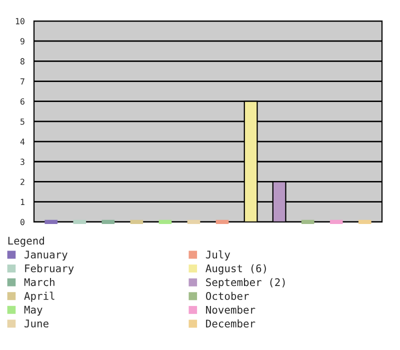 The height and width of the screenshot is (350, 400). I want to click on legend-label: September (2), so click(245, 283).